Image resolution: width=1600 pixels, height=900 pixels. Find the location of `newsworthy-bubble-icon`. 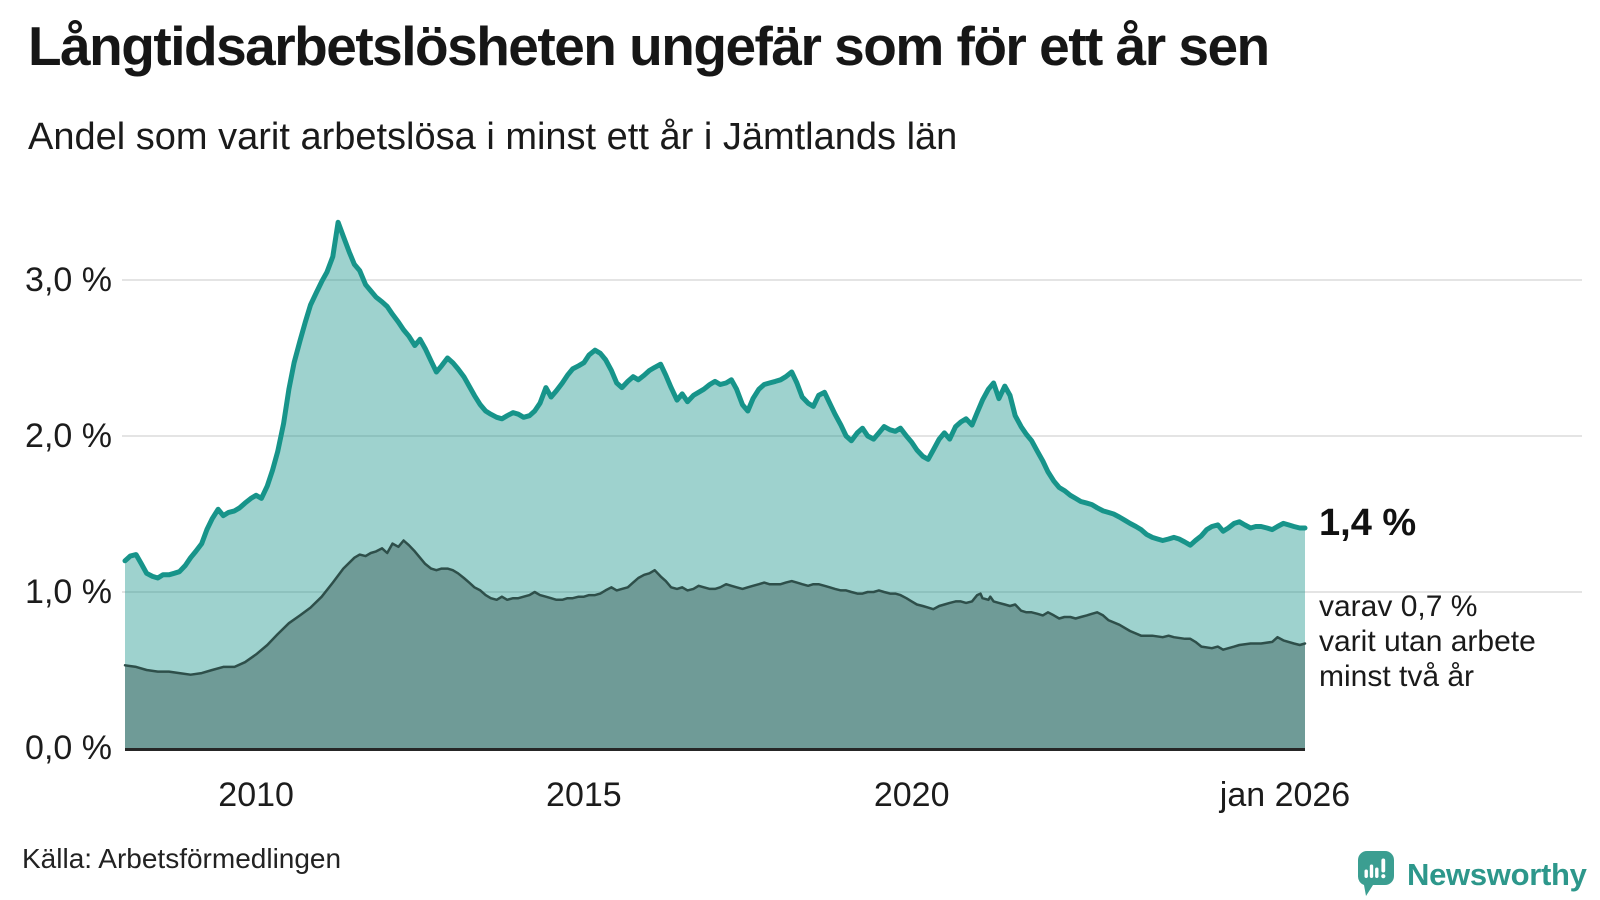

newsworthy-bubble-icon is located at coordinates (1375, 873).